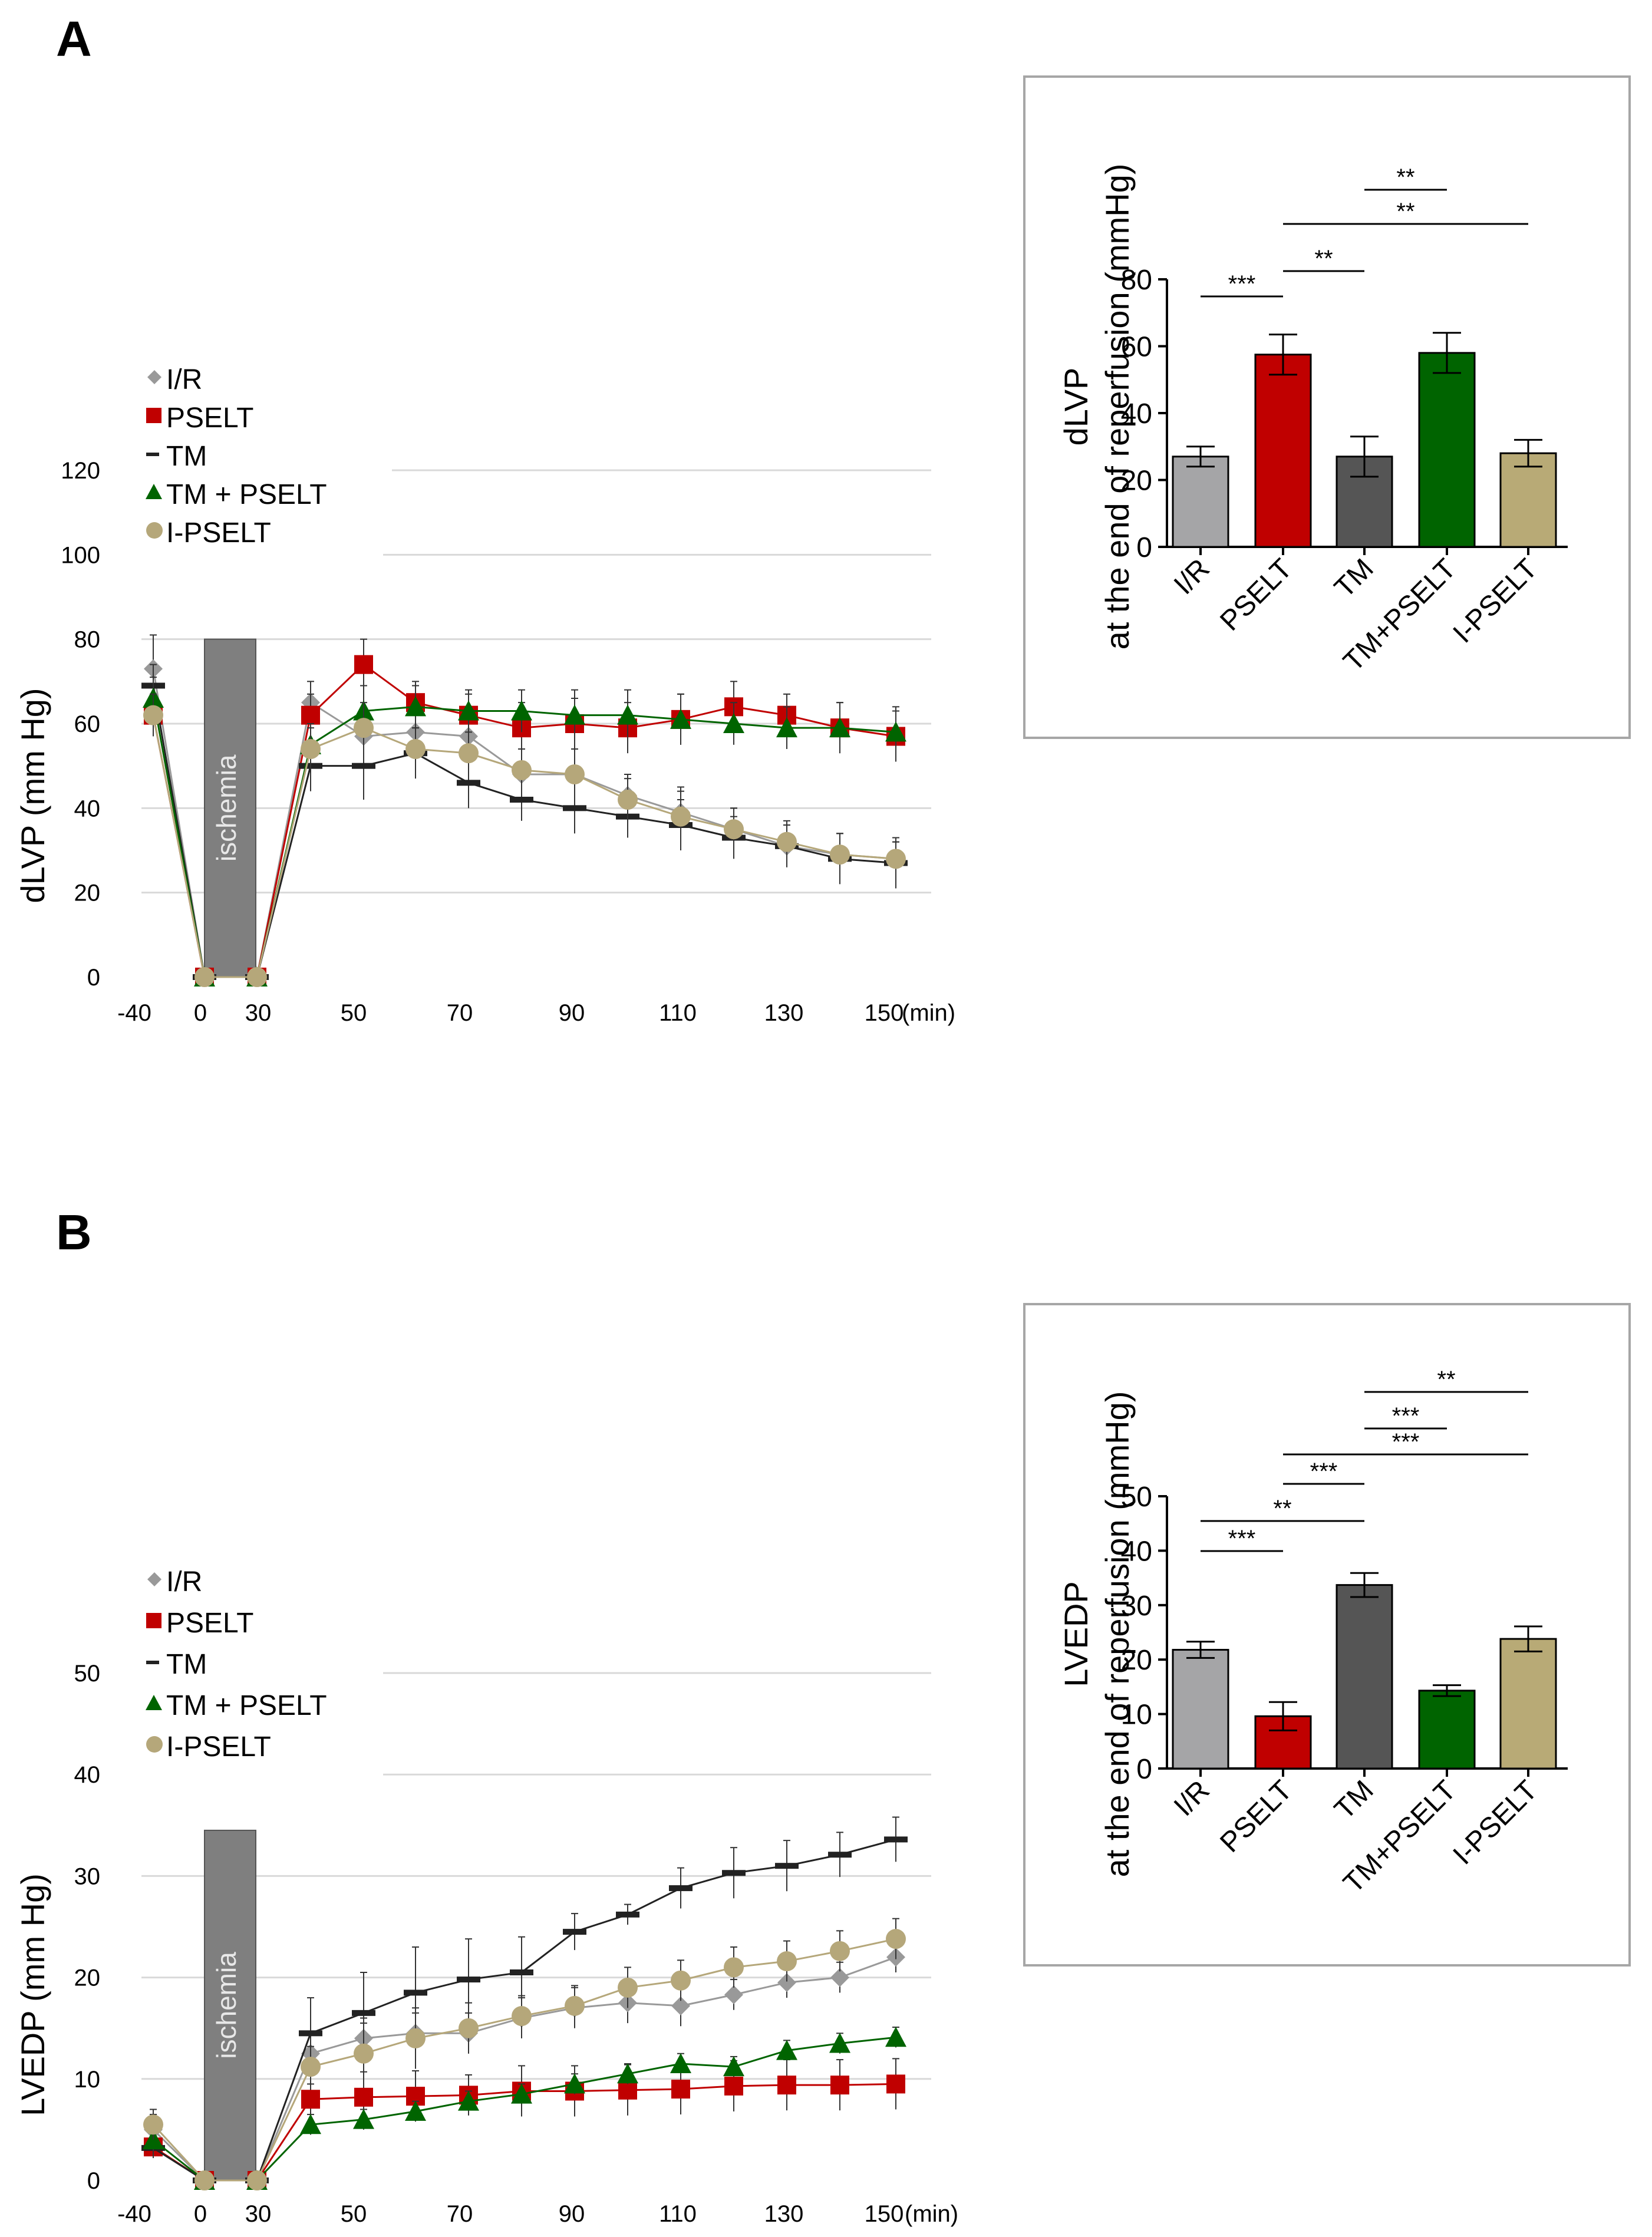 The image size is (1652, 2237). I want to click on y-axis-title: dLVP (mm Hg), so click(32, 795).